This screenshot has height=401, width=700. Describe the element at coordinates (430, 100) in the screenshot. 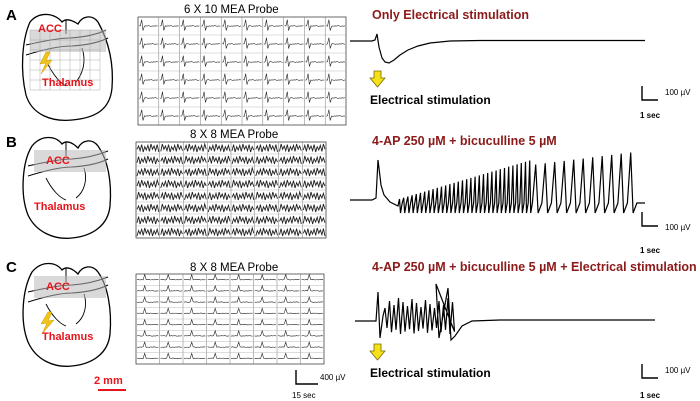

I see `panel-a-stim-label: Electrical stimulation` at that location.